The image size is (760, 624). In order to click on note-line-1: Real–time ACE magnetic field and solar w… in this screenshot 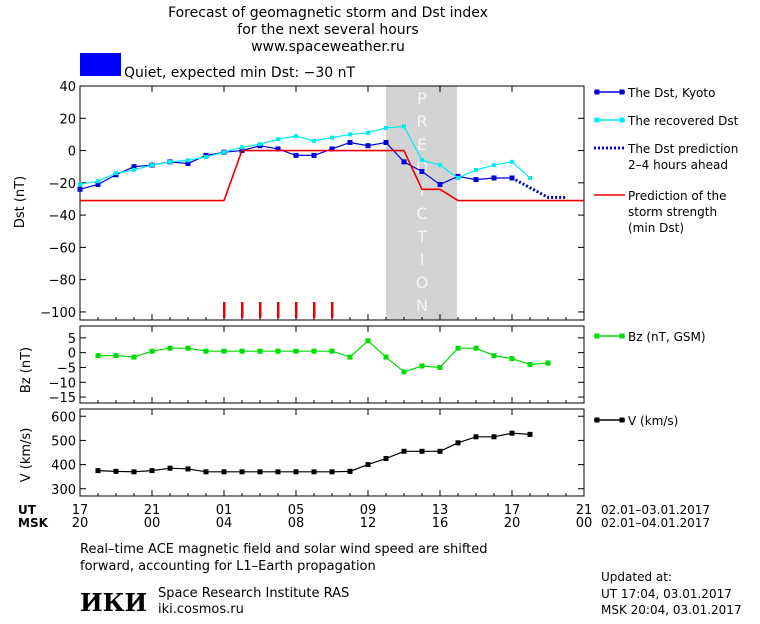, I will do `click(284, 549)`.